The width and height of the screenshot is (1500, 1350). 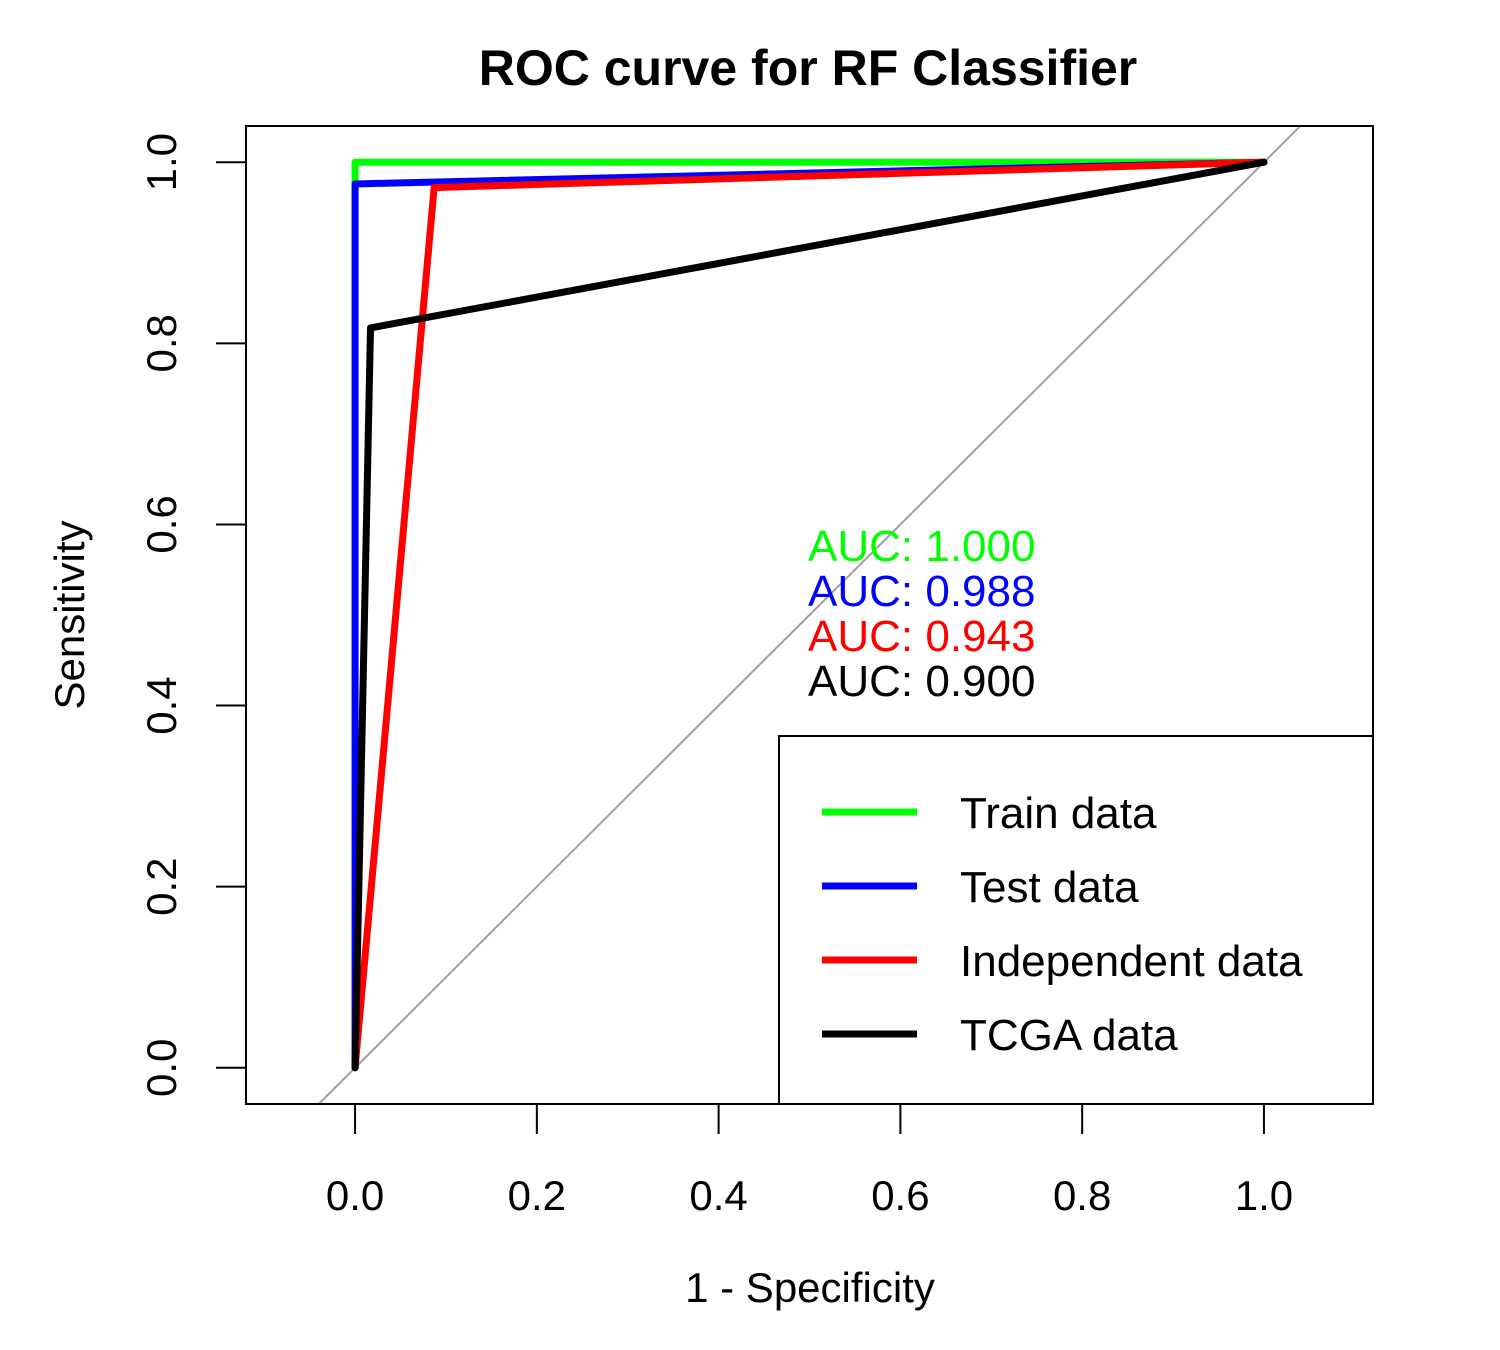 I want to click on x-axis-title: 1 - Specificity, so click(x=810, y=1287).